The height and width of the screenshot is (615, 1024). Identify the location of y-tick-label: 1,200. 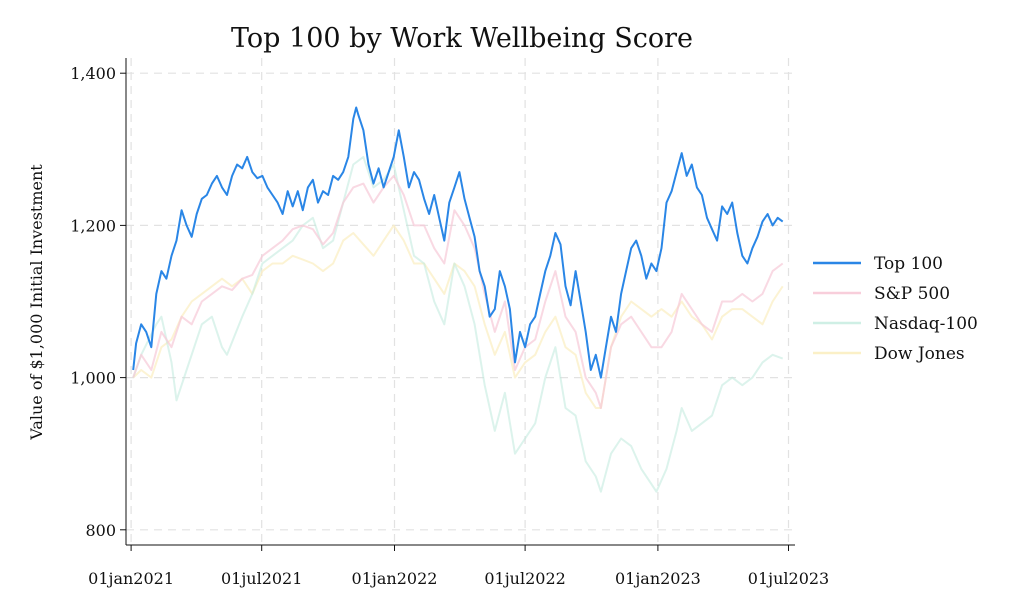
(93, 225).